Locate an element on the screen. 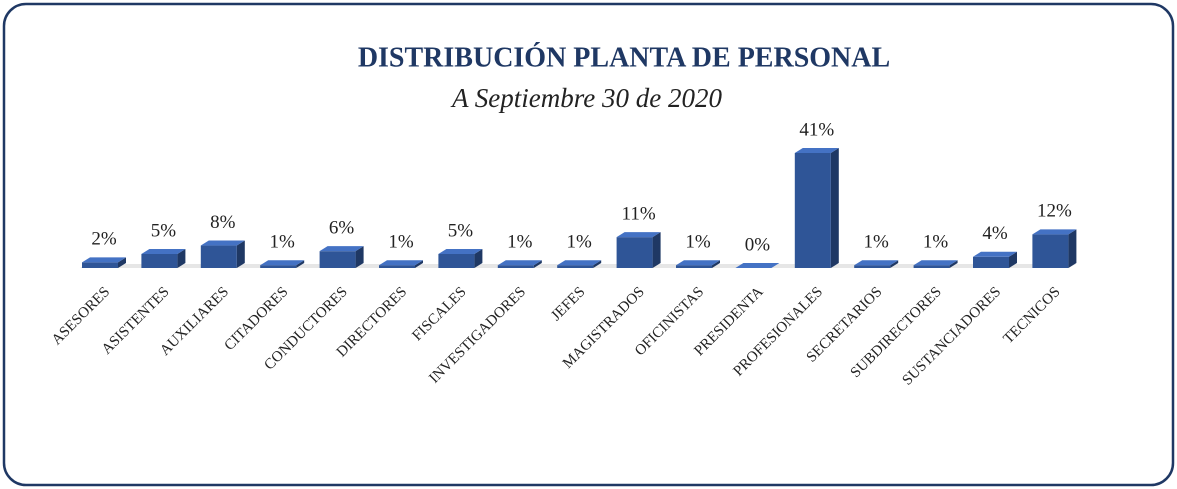 Image resolution: width=1177 pixels, height=489 pixels. data-label: 2% is located at coordinates (104, 239).